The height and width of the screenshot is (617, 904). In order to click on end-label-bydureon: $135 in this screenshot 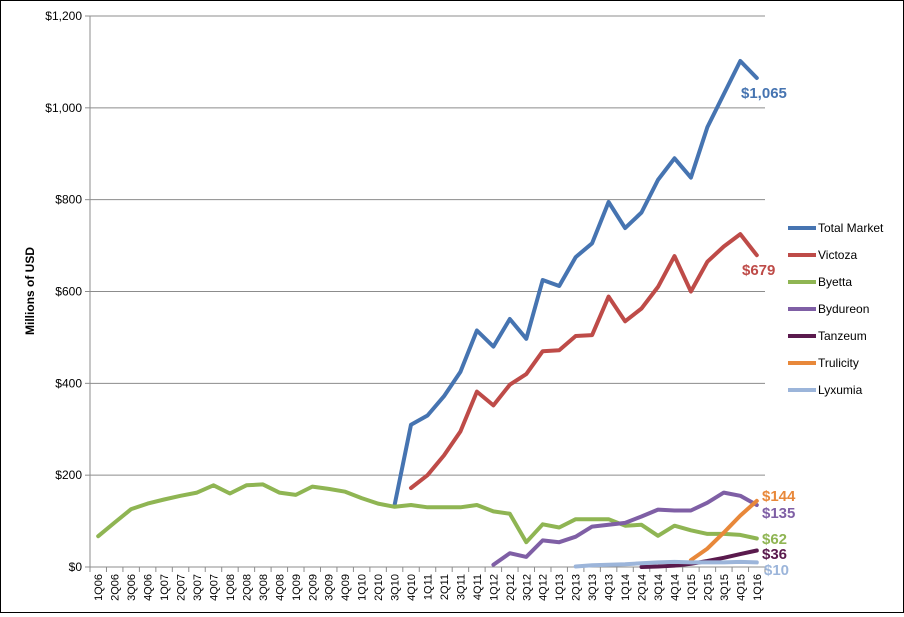, I will do `click(778, 513)`.